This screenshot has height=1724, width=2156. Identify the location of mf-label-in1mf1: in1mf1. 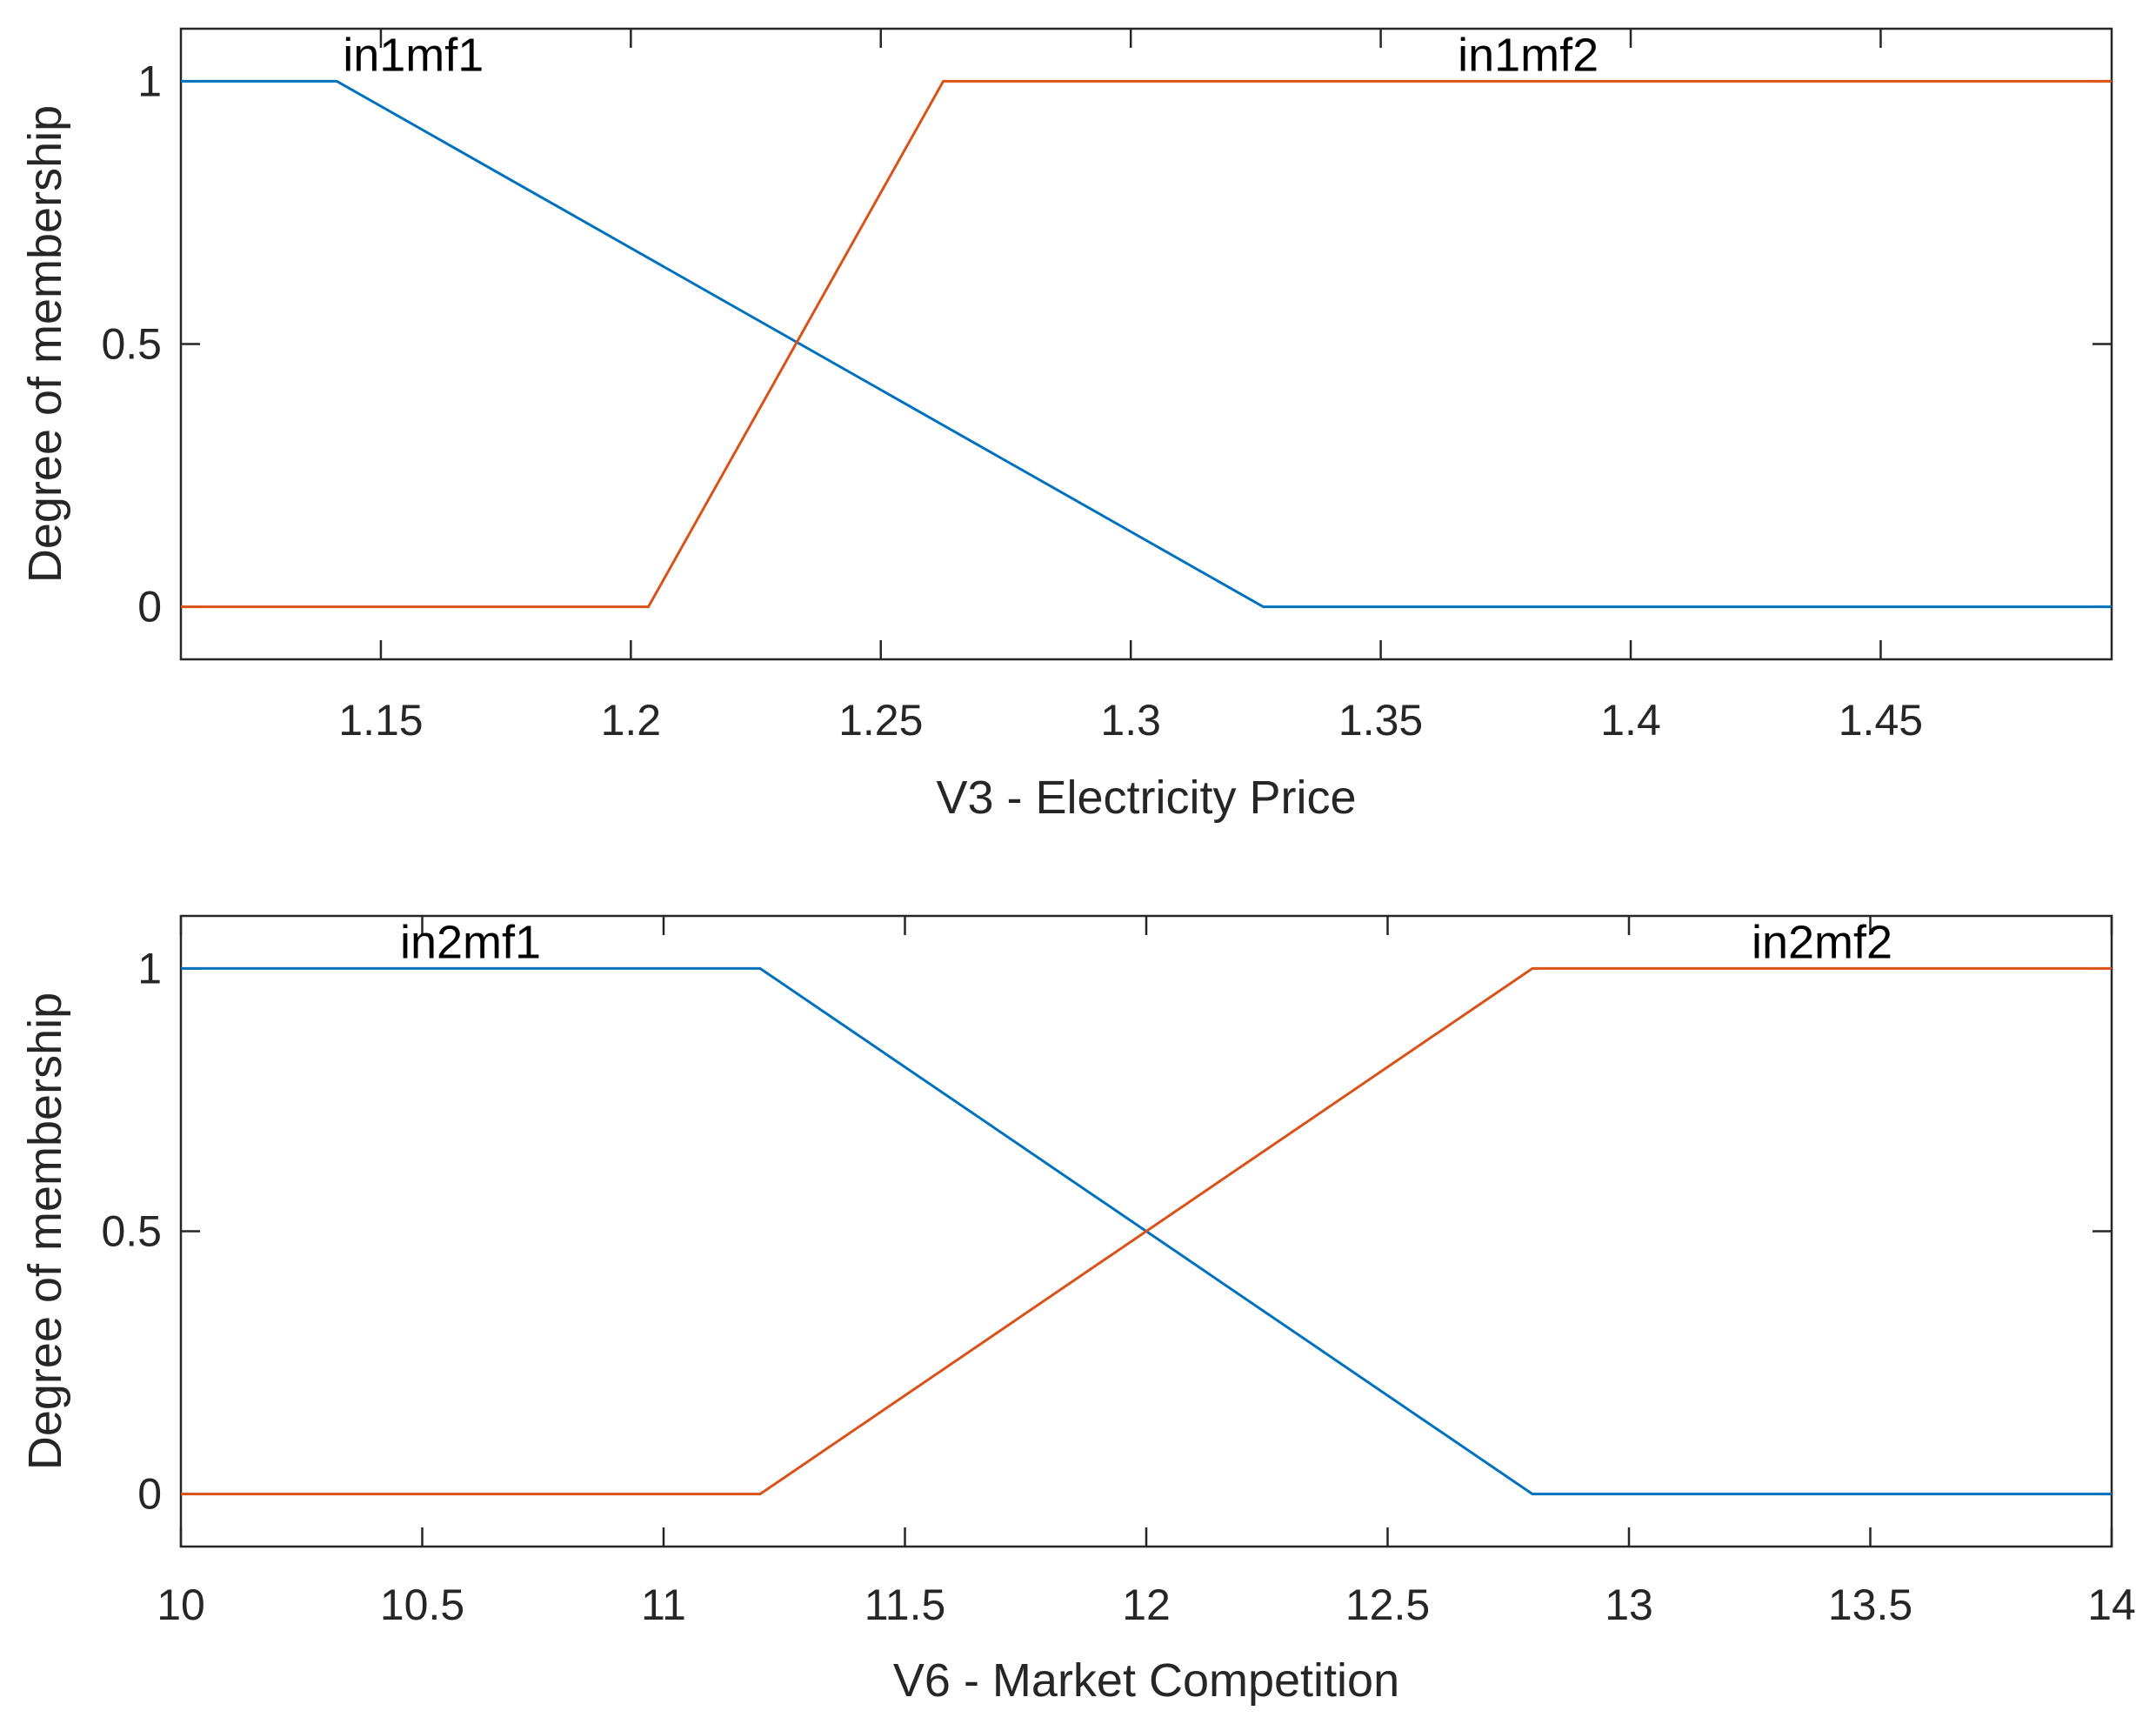
(413, 55).